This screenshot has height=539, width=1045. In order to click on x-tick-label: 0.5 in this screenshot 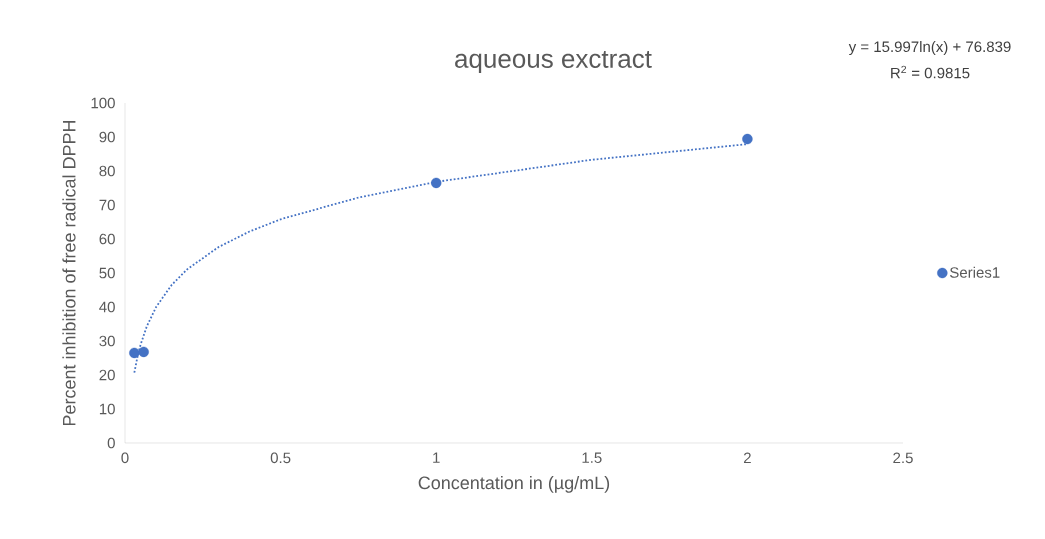, I will do `click(280, 458)`.